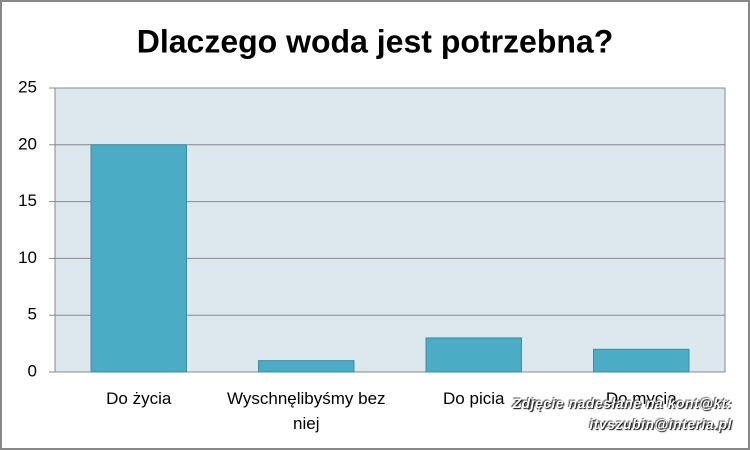  What do you see at coordinates (139, 398) in the screenshot?
I see `x-tick-label: Do życia` at bounding box center [139, 398].